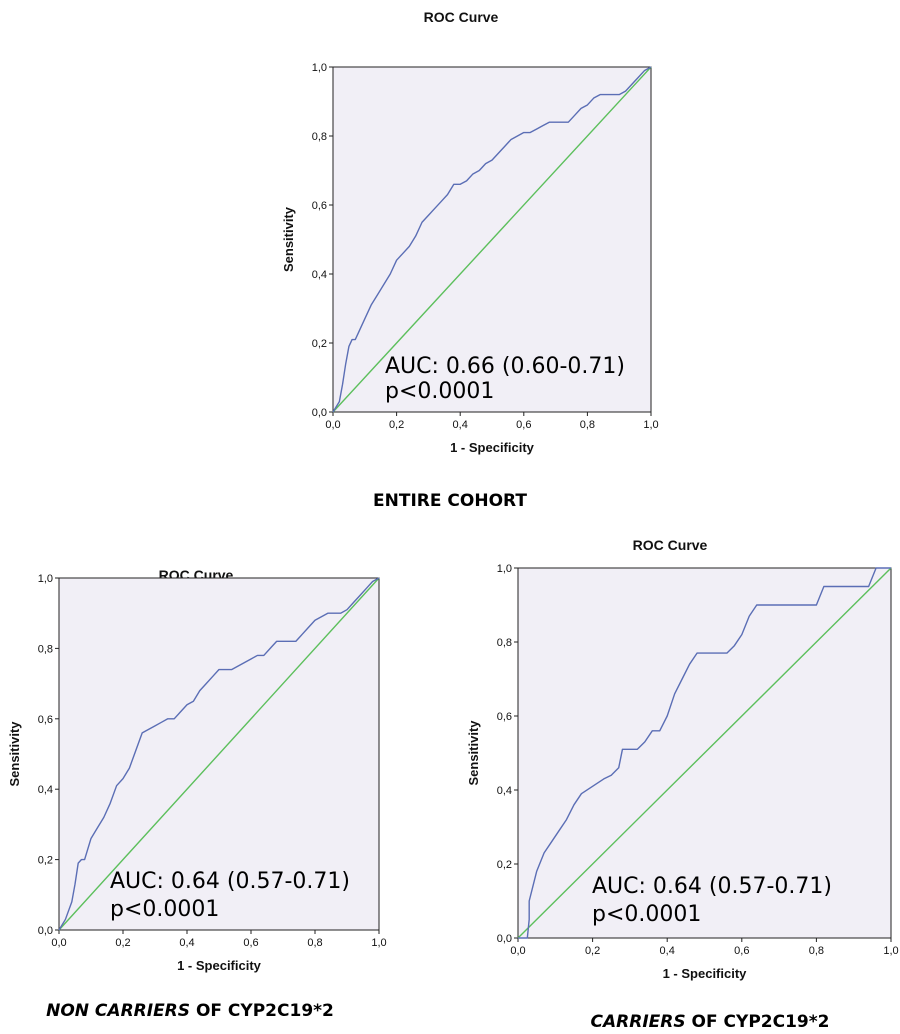  What do you see at coordinates (641, 1022) in the screenshot?
I see `caption-part-italic: CARRIERS` at bounding box center [641, 1022].